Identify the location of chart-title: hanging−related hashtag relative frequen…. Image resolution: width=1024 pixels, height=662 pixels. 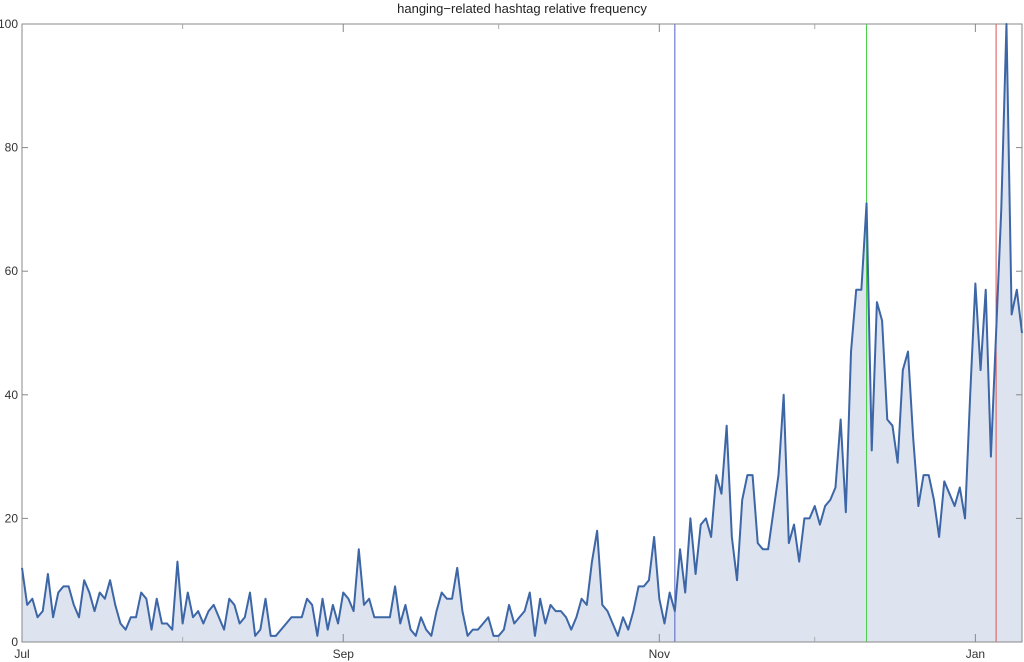
(522, 8).